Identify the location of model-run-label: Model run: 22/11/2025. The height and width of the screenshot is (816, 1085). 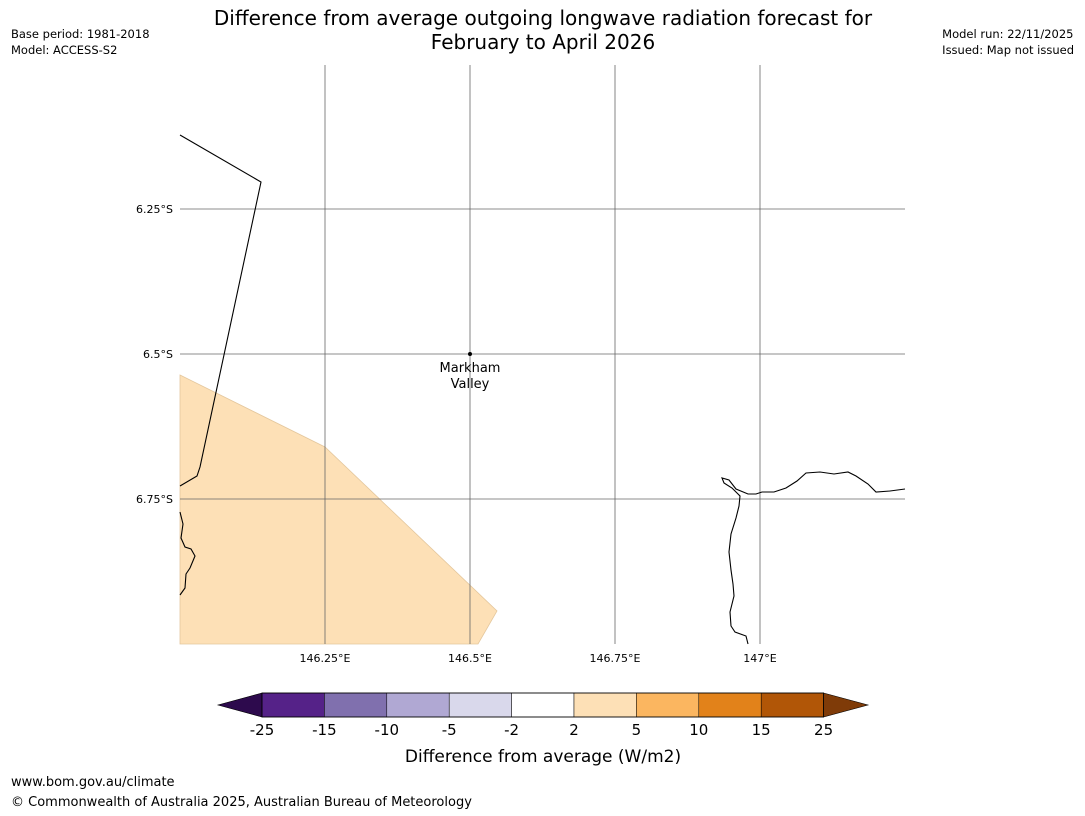
(1008, 34).